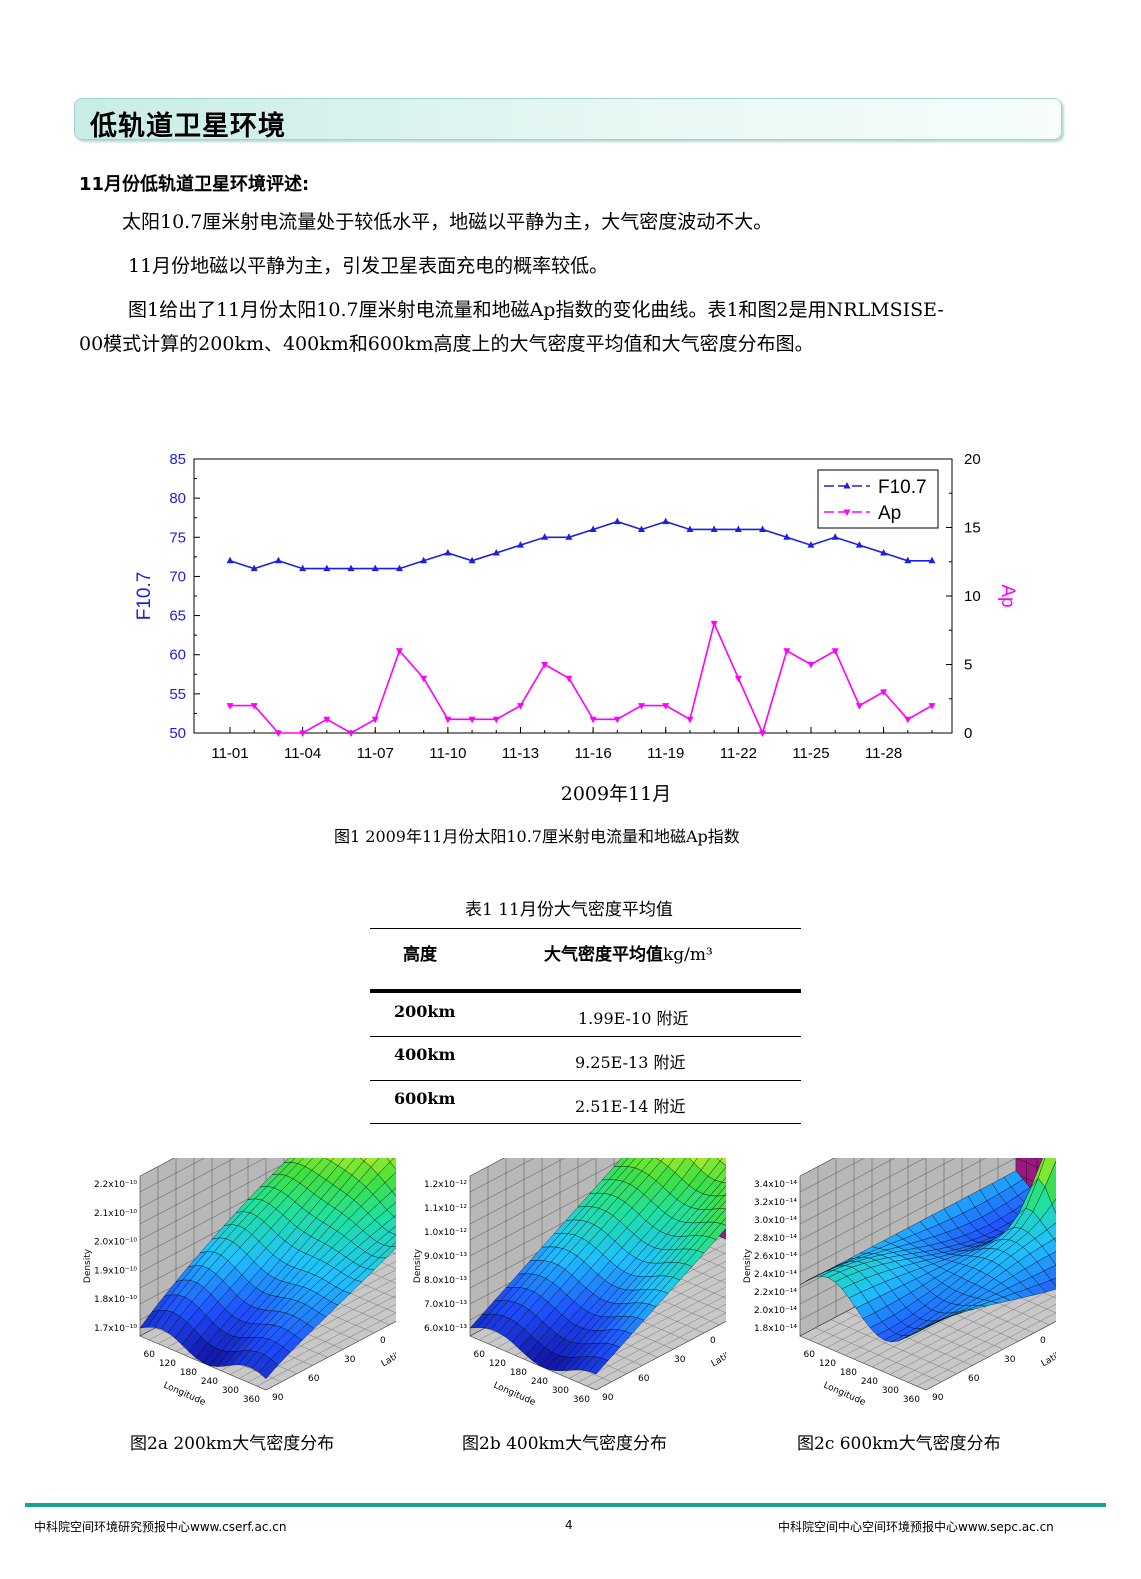  Describe the element at coordinates (560, 1391) in the screenshot. I see `longitude-tick-label: 300` at that location.